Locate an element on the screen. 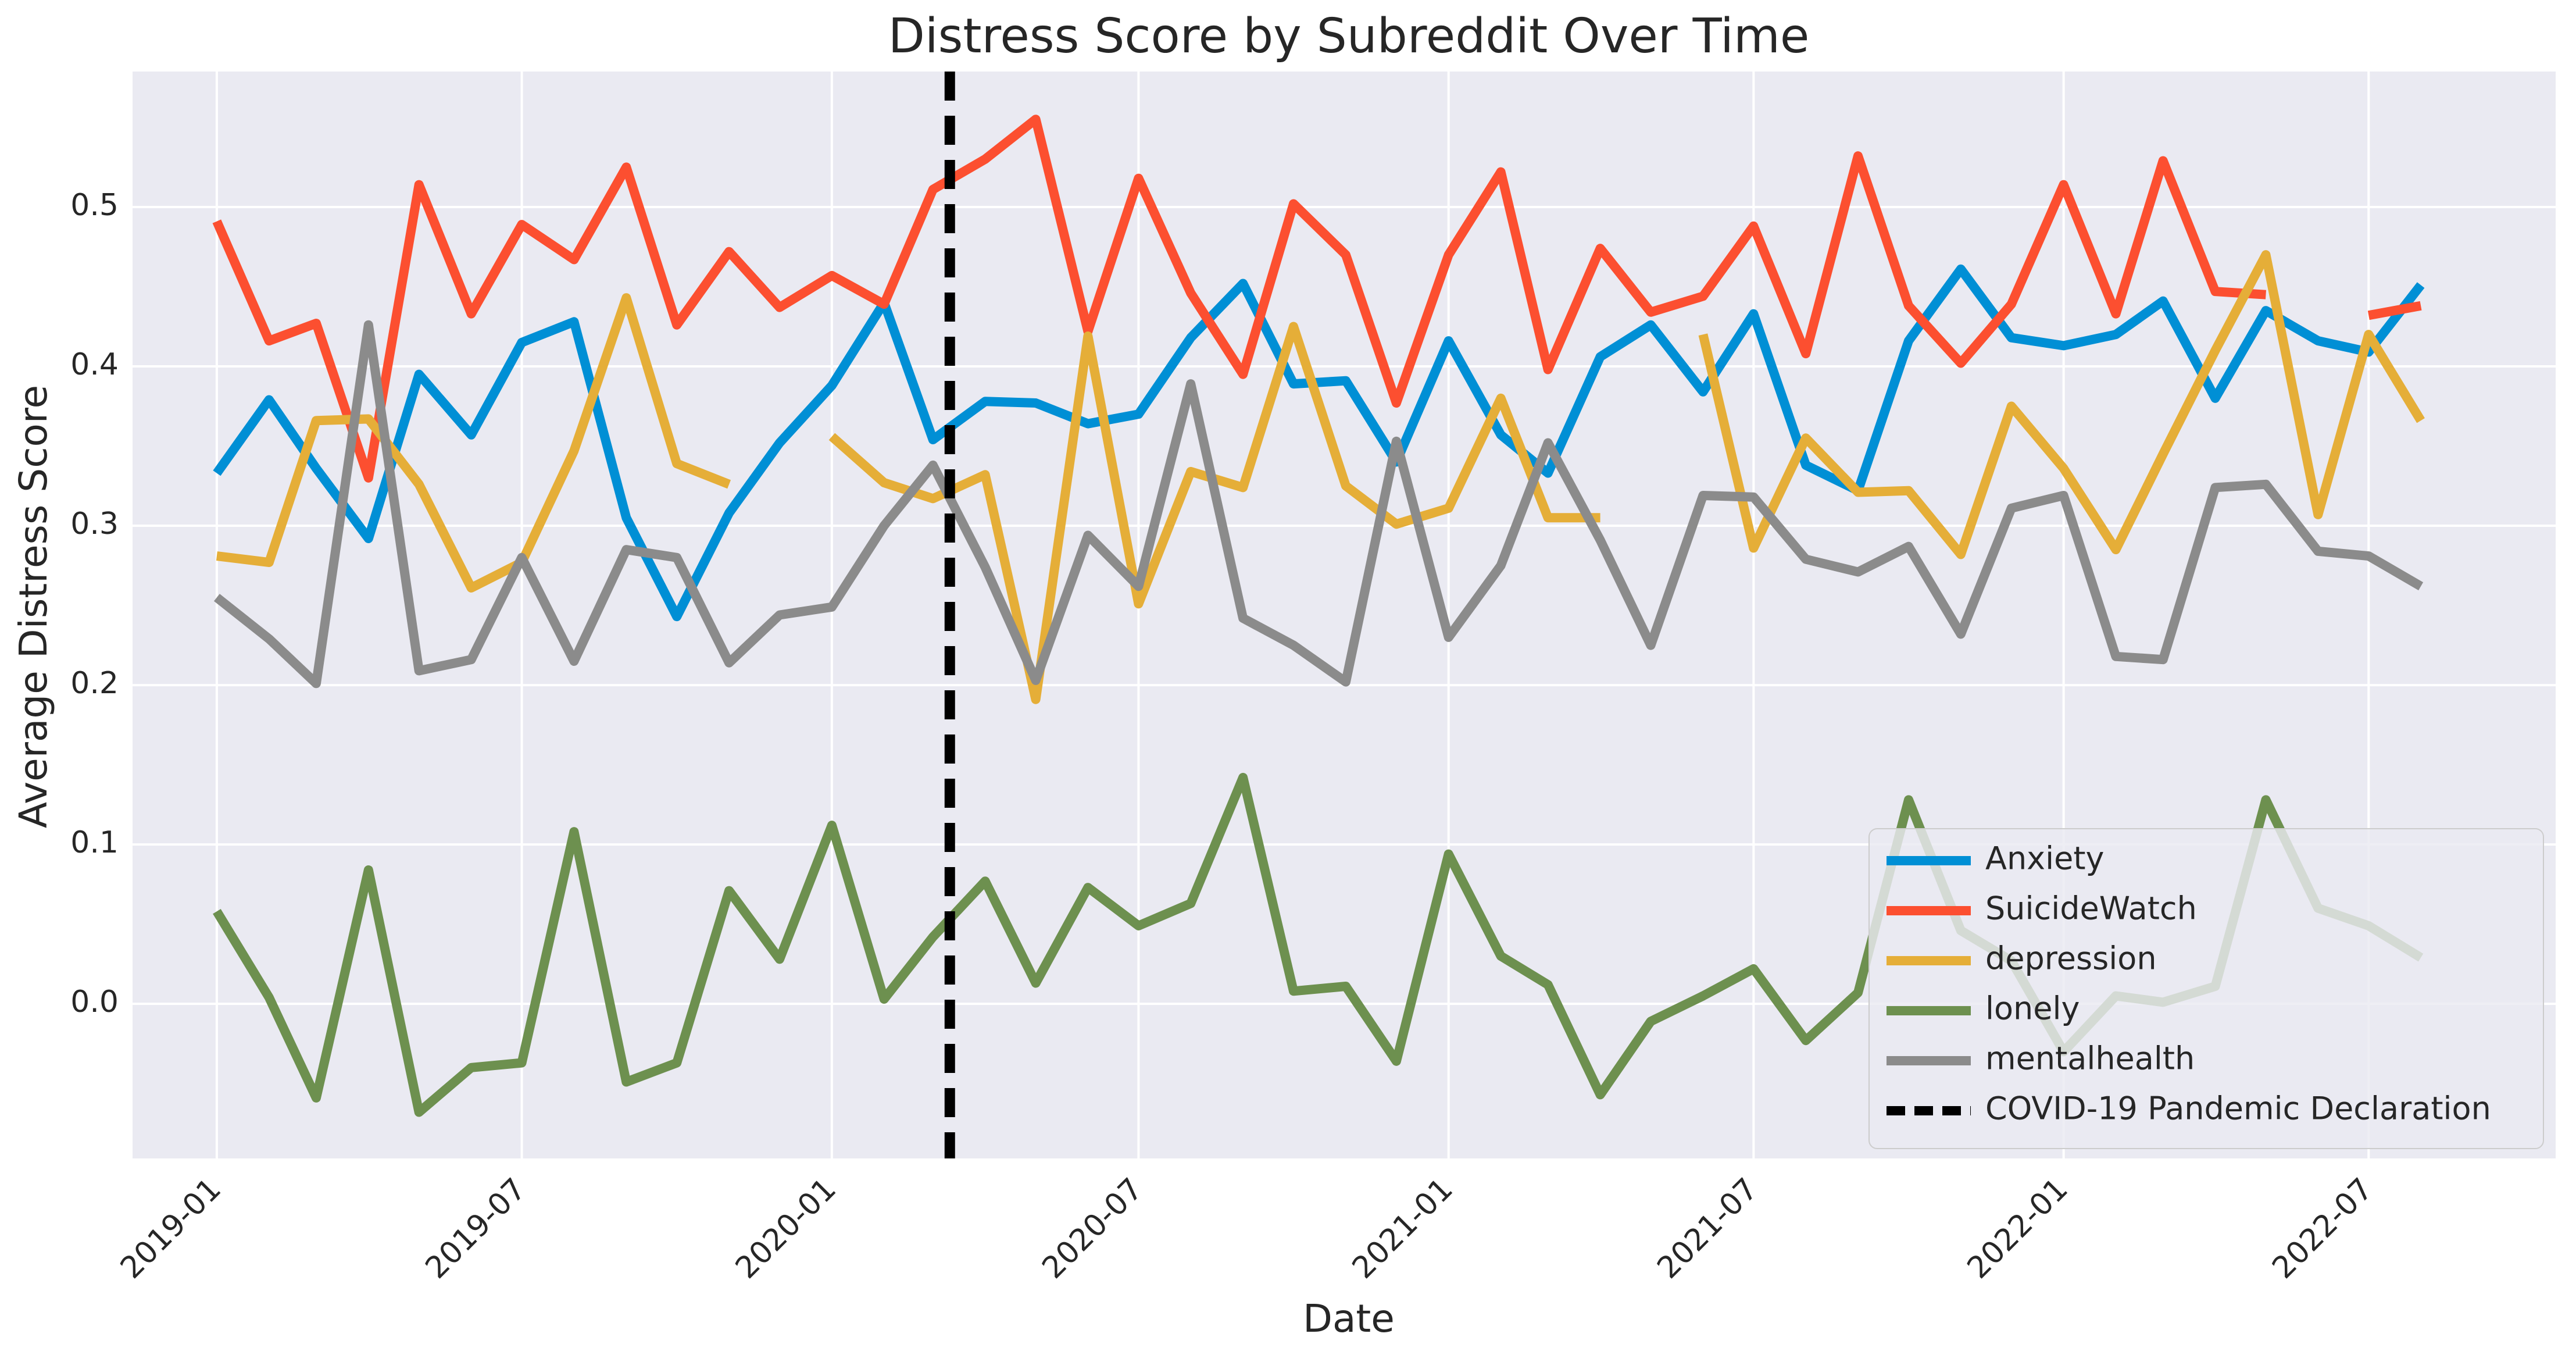 The image size is (2576, 1355). legend-label: lonely is located at coordinates (2032, 1008).